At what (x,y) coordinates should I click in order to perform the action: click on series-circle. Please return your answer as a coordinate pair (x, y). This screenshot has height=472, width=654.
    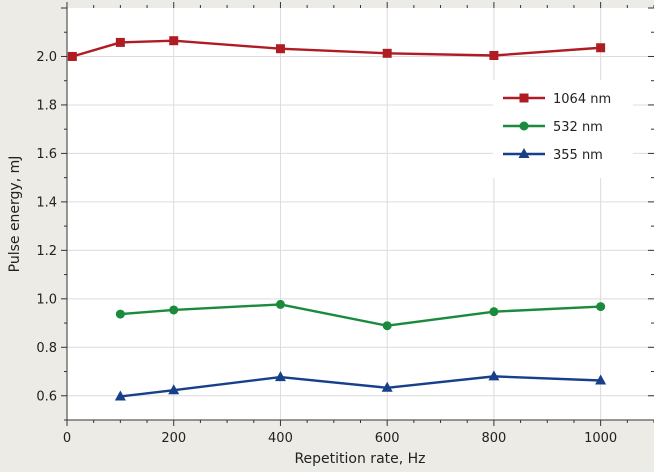
    Looking at the image, I should click on (360, 315).